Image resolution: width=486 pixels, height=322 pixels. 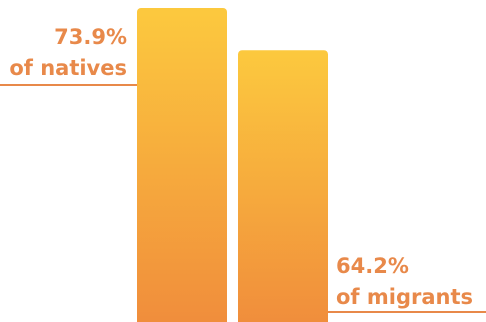 I want to click on caption-label-migrants: of migrants, so click(x=404, y=297).